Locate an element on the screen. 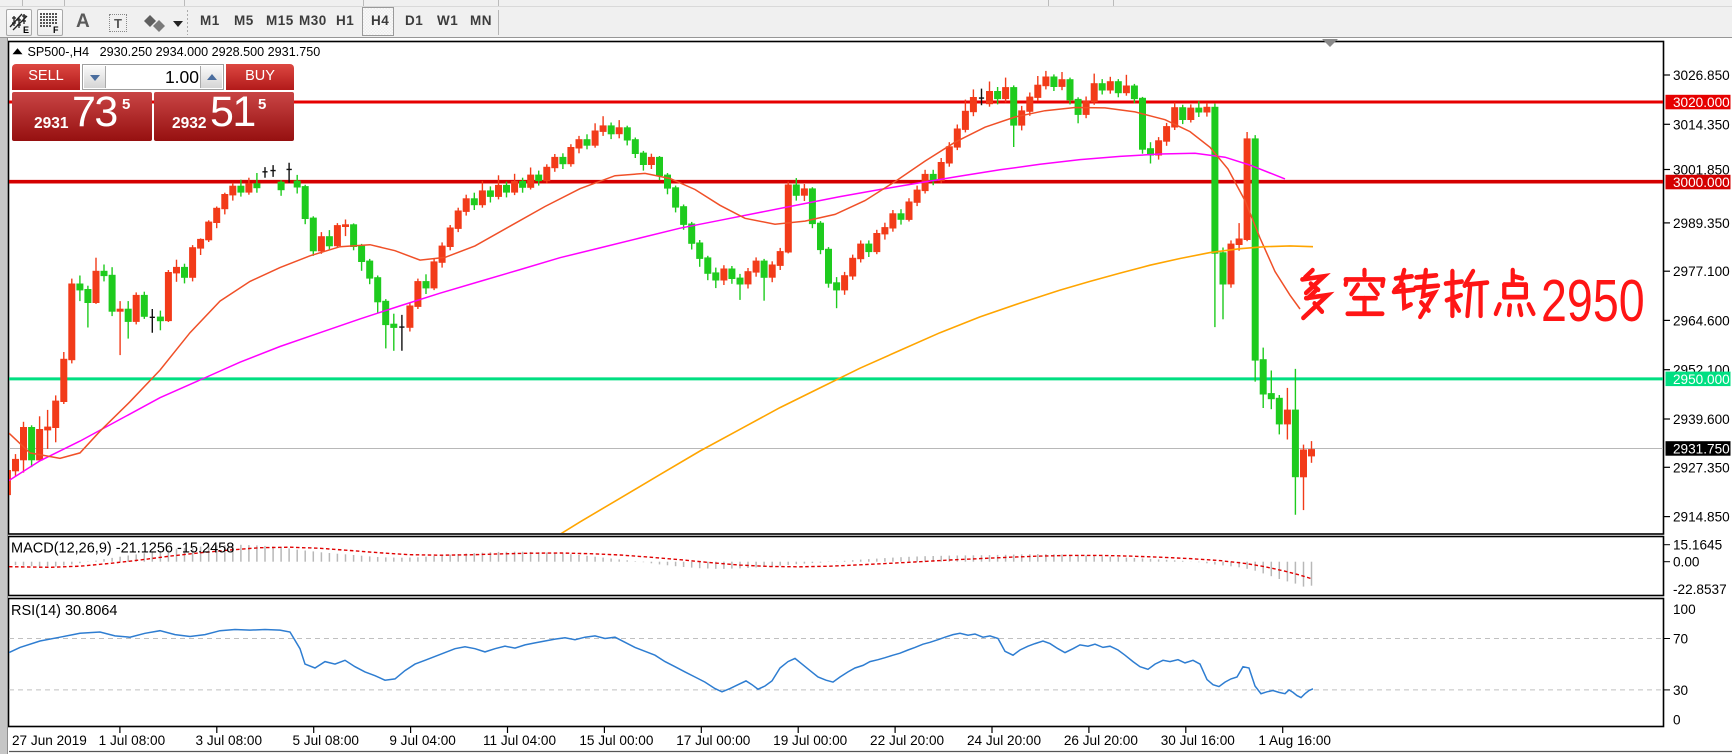 The height and width of the screenshot is (754, 1732). svg-text: 24 Jul 20:00 is located at coordinates (1004, 740).